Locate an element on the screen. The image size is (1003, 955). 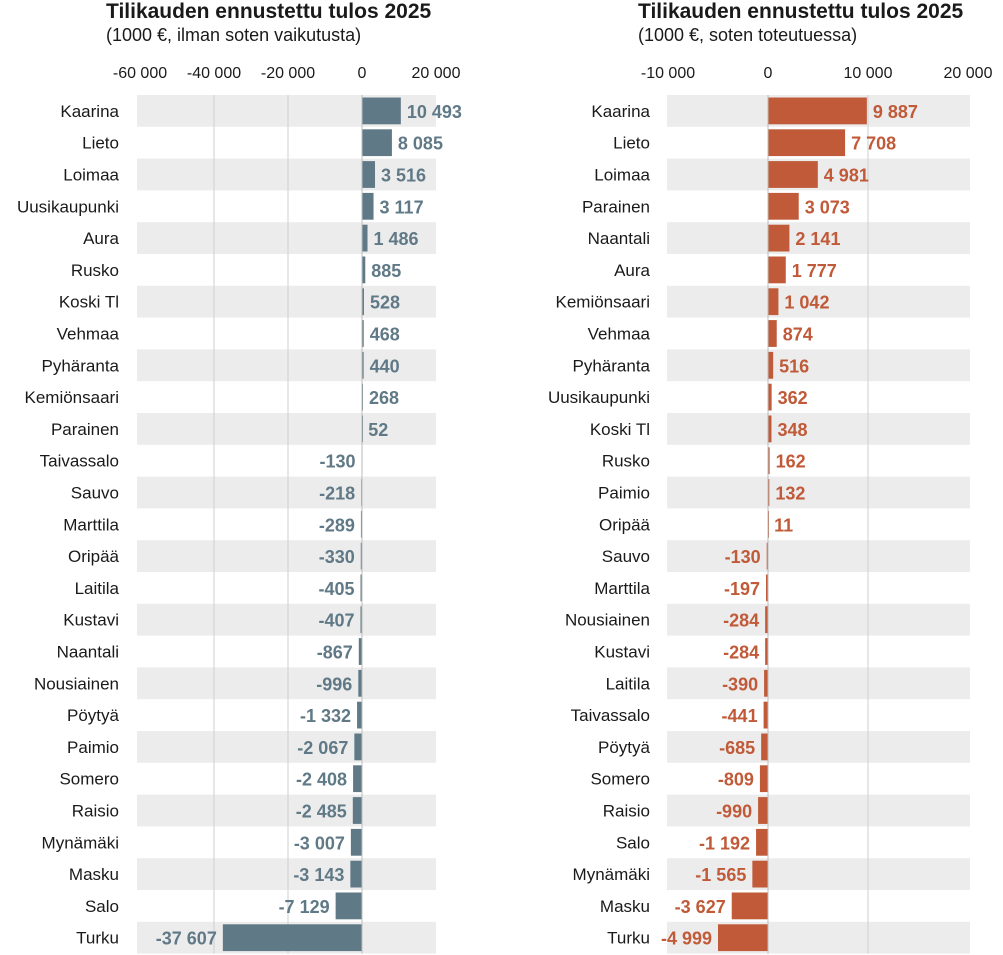
value-label: 885 is located at coordinates (386, 271).